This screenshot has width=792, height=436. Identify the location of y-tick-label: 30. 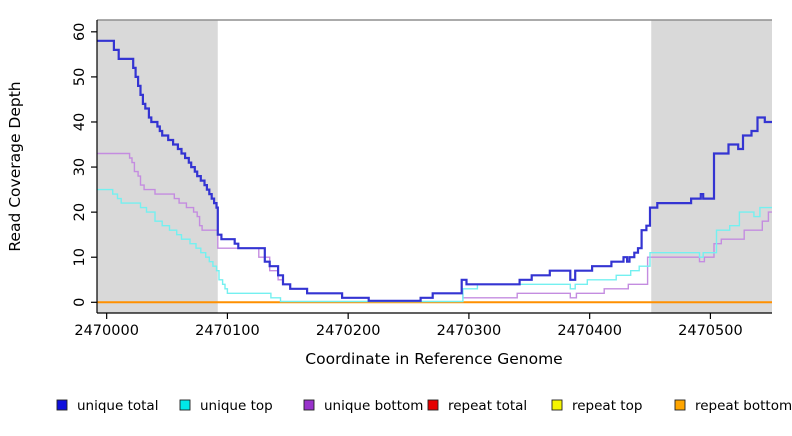
(80, 167).